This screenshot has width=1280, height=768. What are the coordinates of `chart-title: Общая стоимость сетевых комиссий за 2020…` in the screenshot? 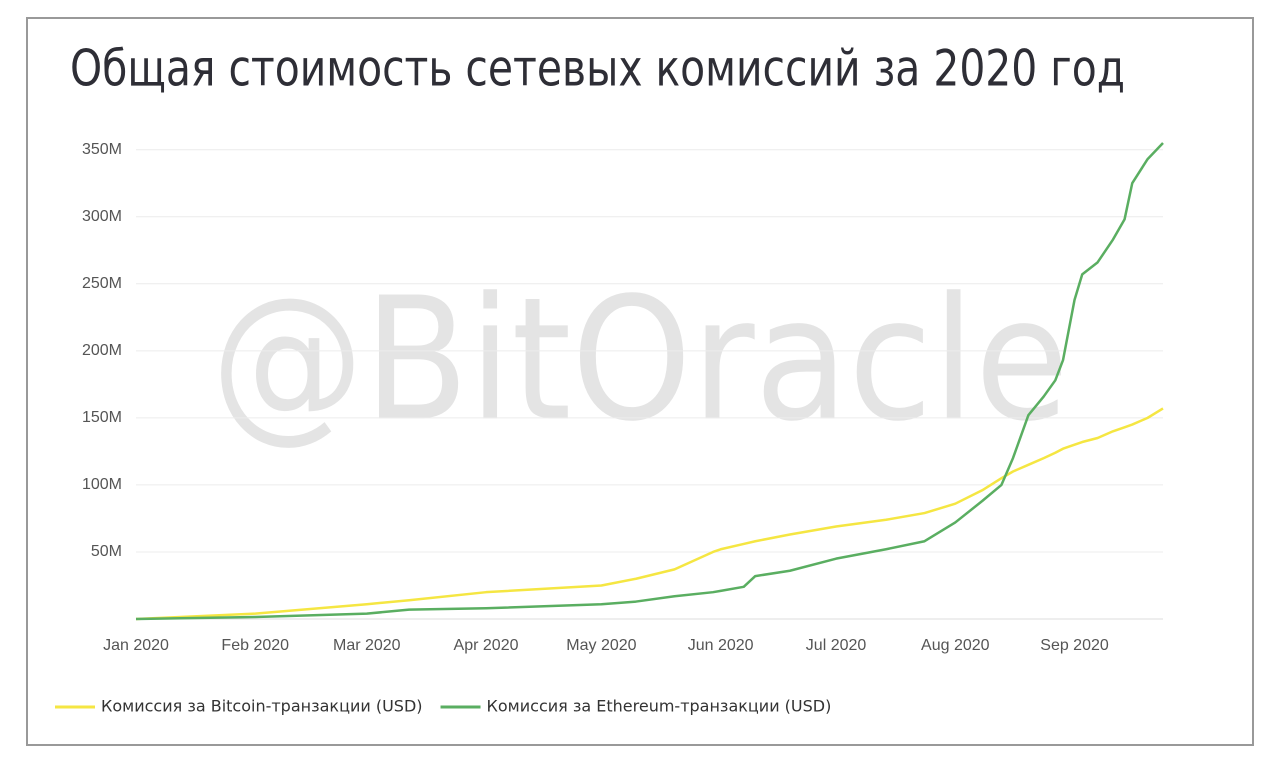 It's located at (597, 69).